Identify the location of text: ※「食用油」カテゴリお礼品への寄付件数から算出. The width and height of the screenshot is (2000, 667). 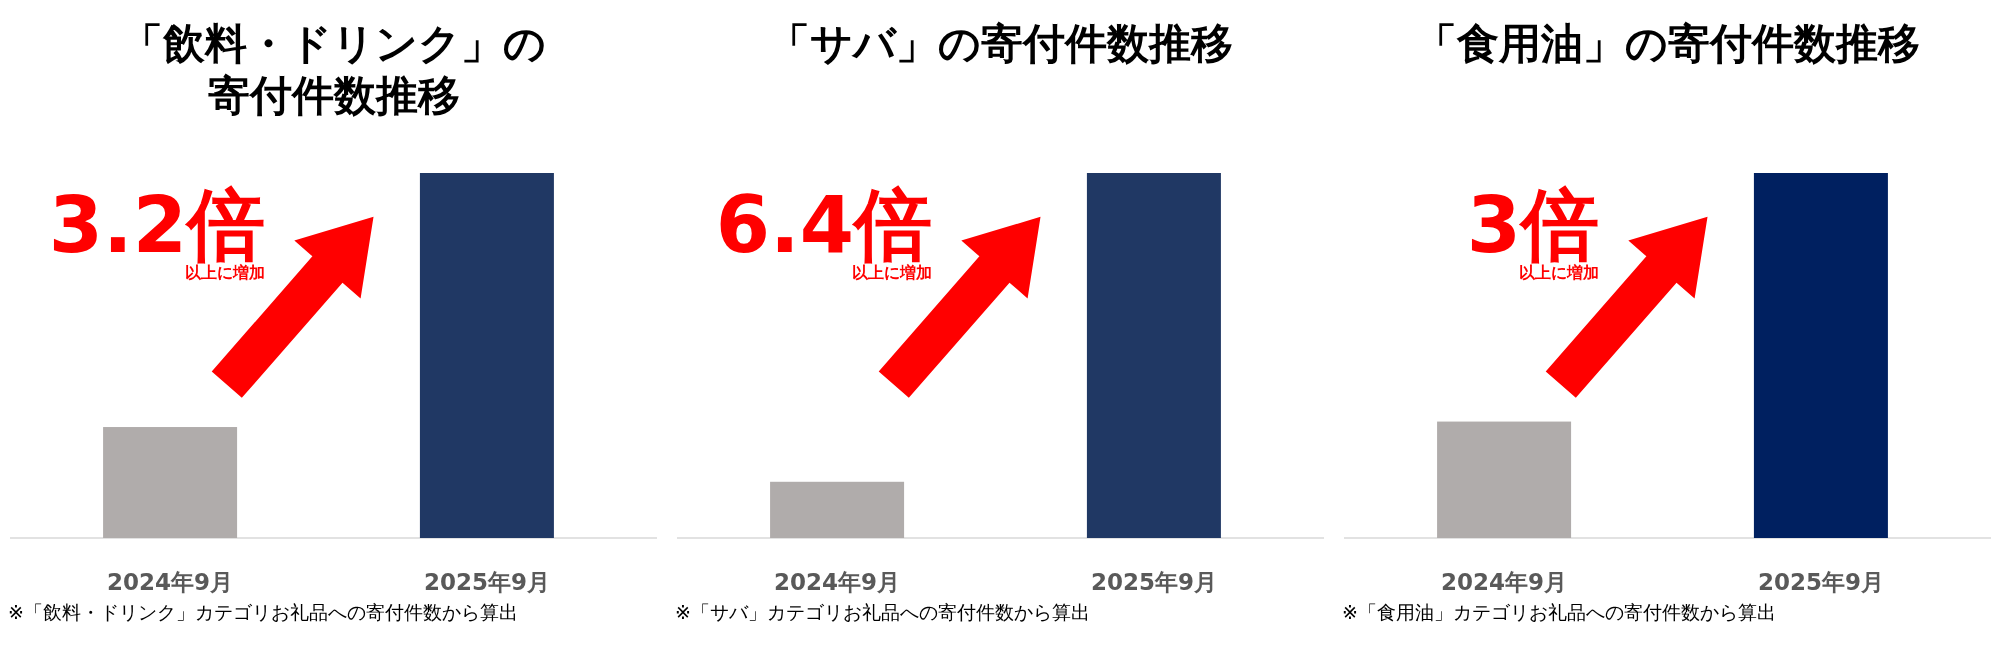
(1559, 612).